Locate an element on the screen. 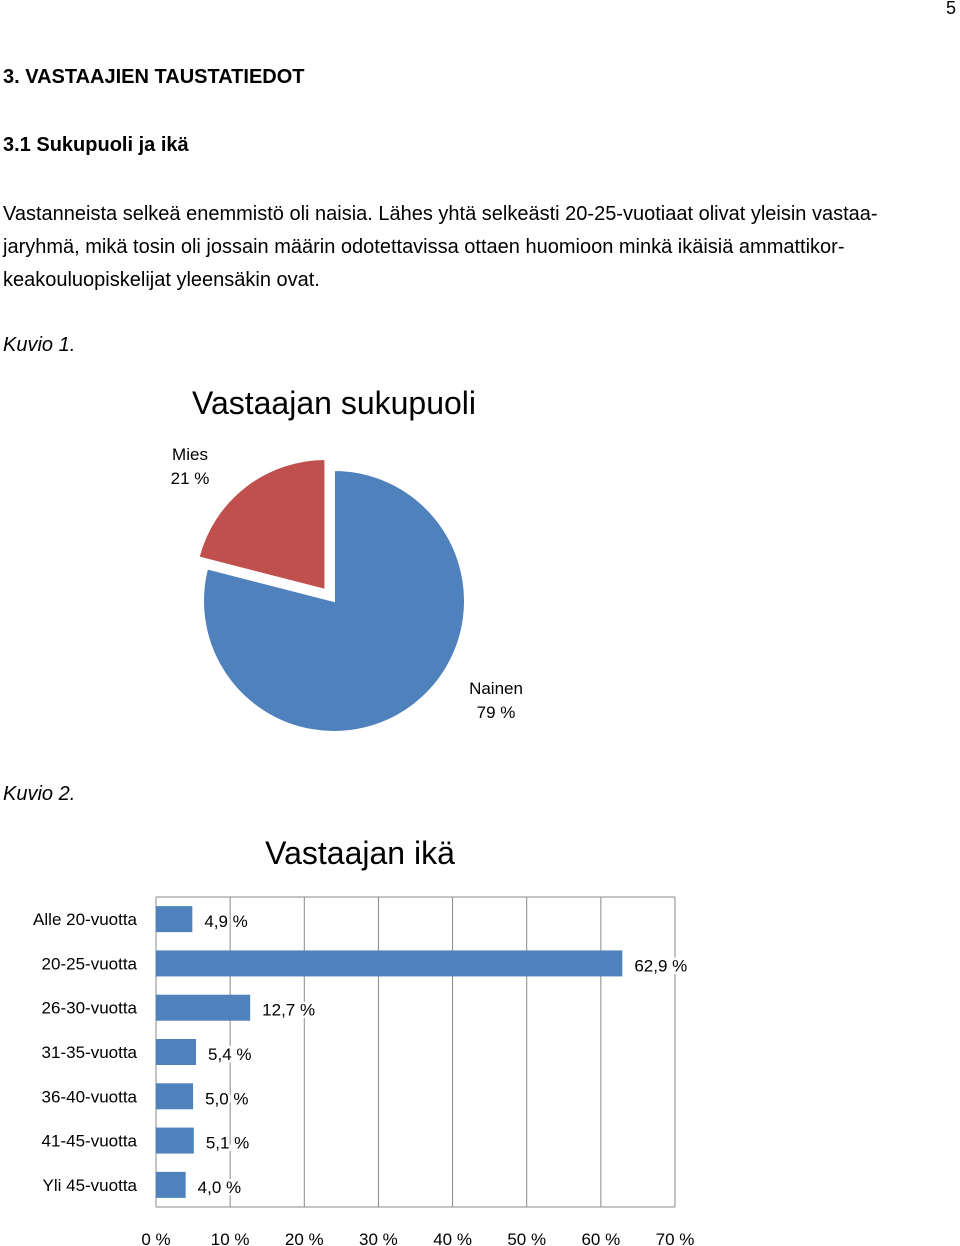 This screenshot has height=1246, width=960. bar-value-label: 5,0 % is located at coordinates (226, 1098).